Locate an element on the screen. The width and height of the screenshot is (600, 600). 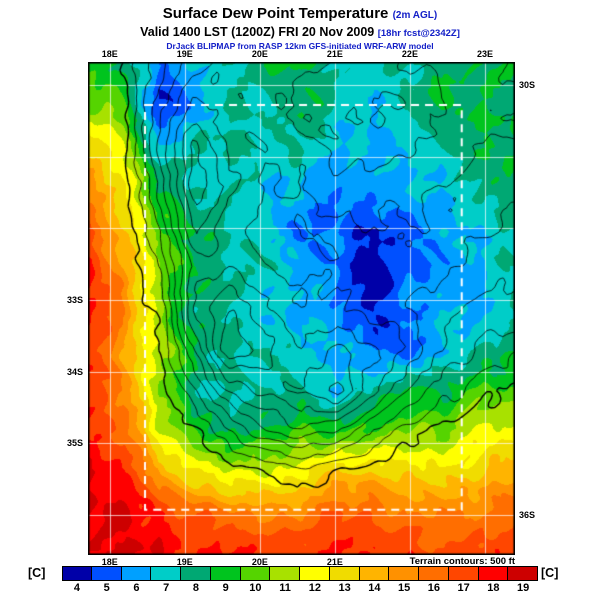
lat-label-left: 35S is located at coordinates (74, 443).